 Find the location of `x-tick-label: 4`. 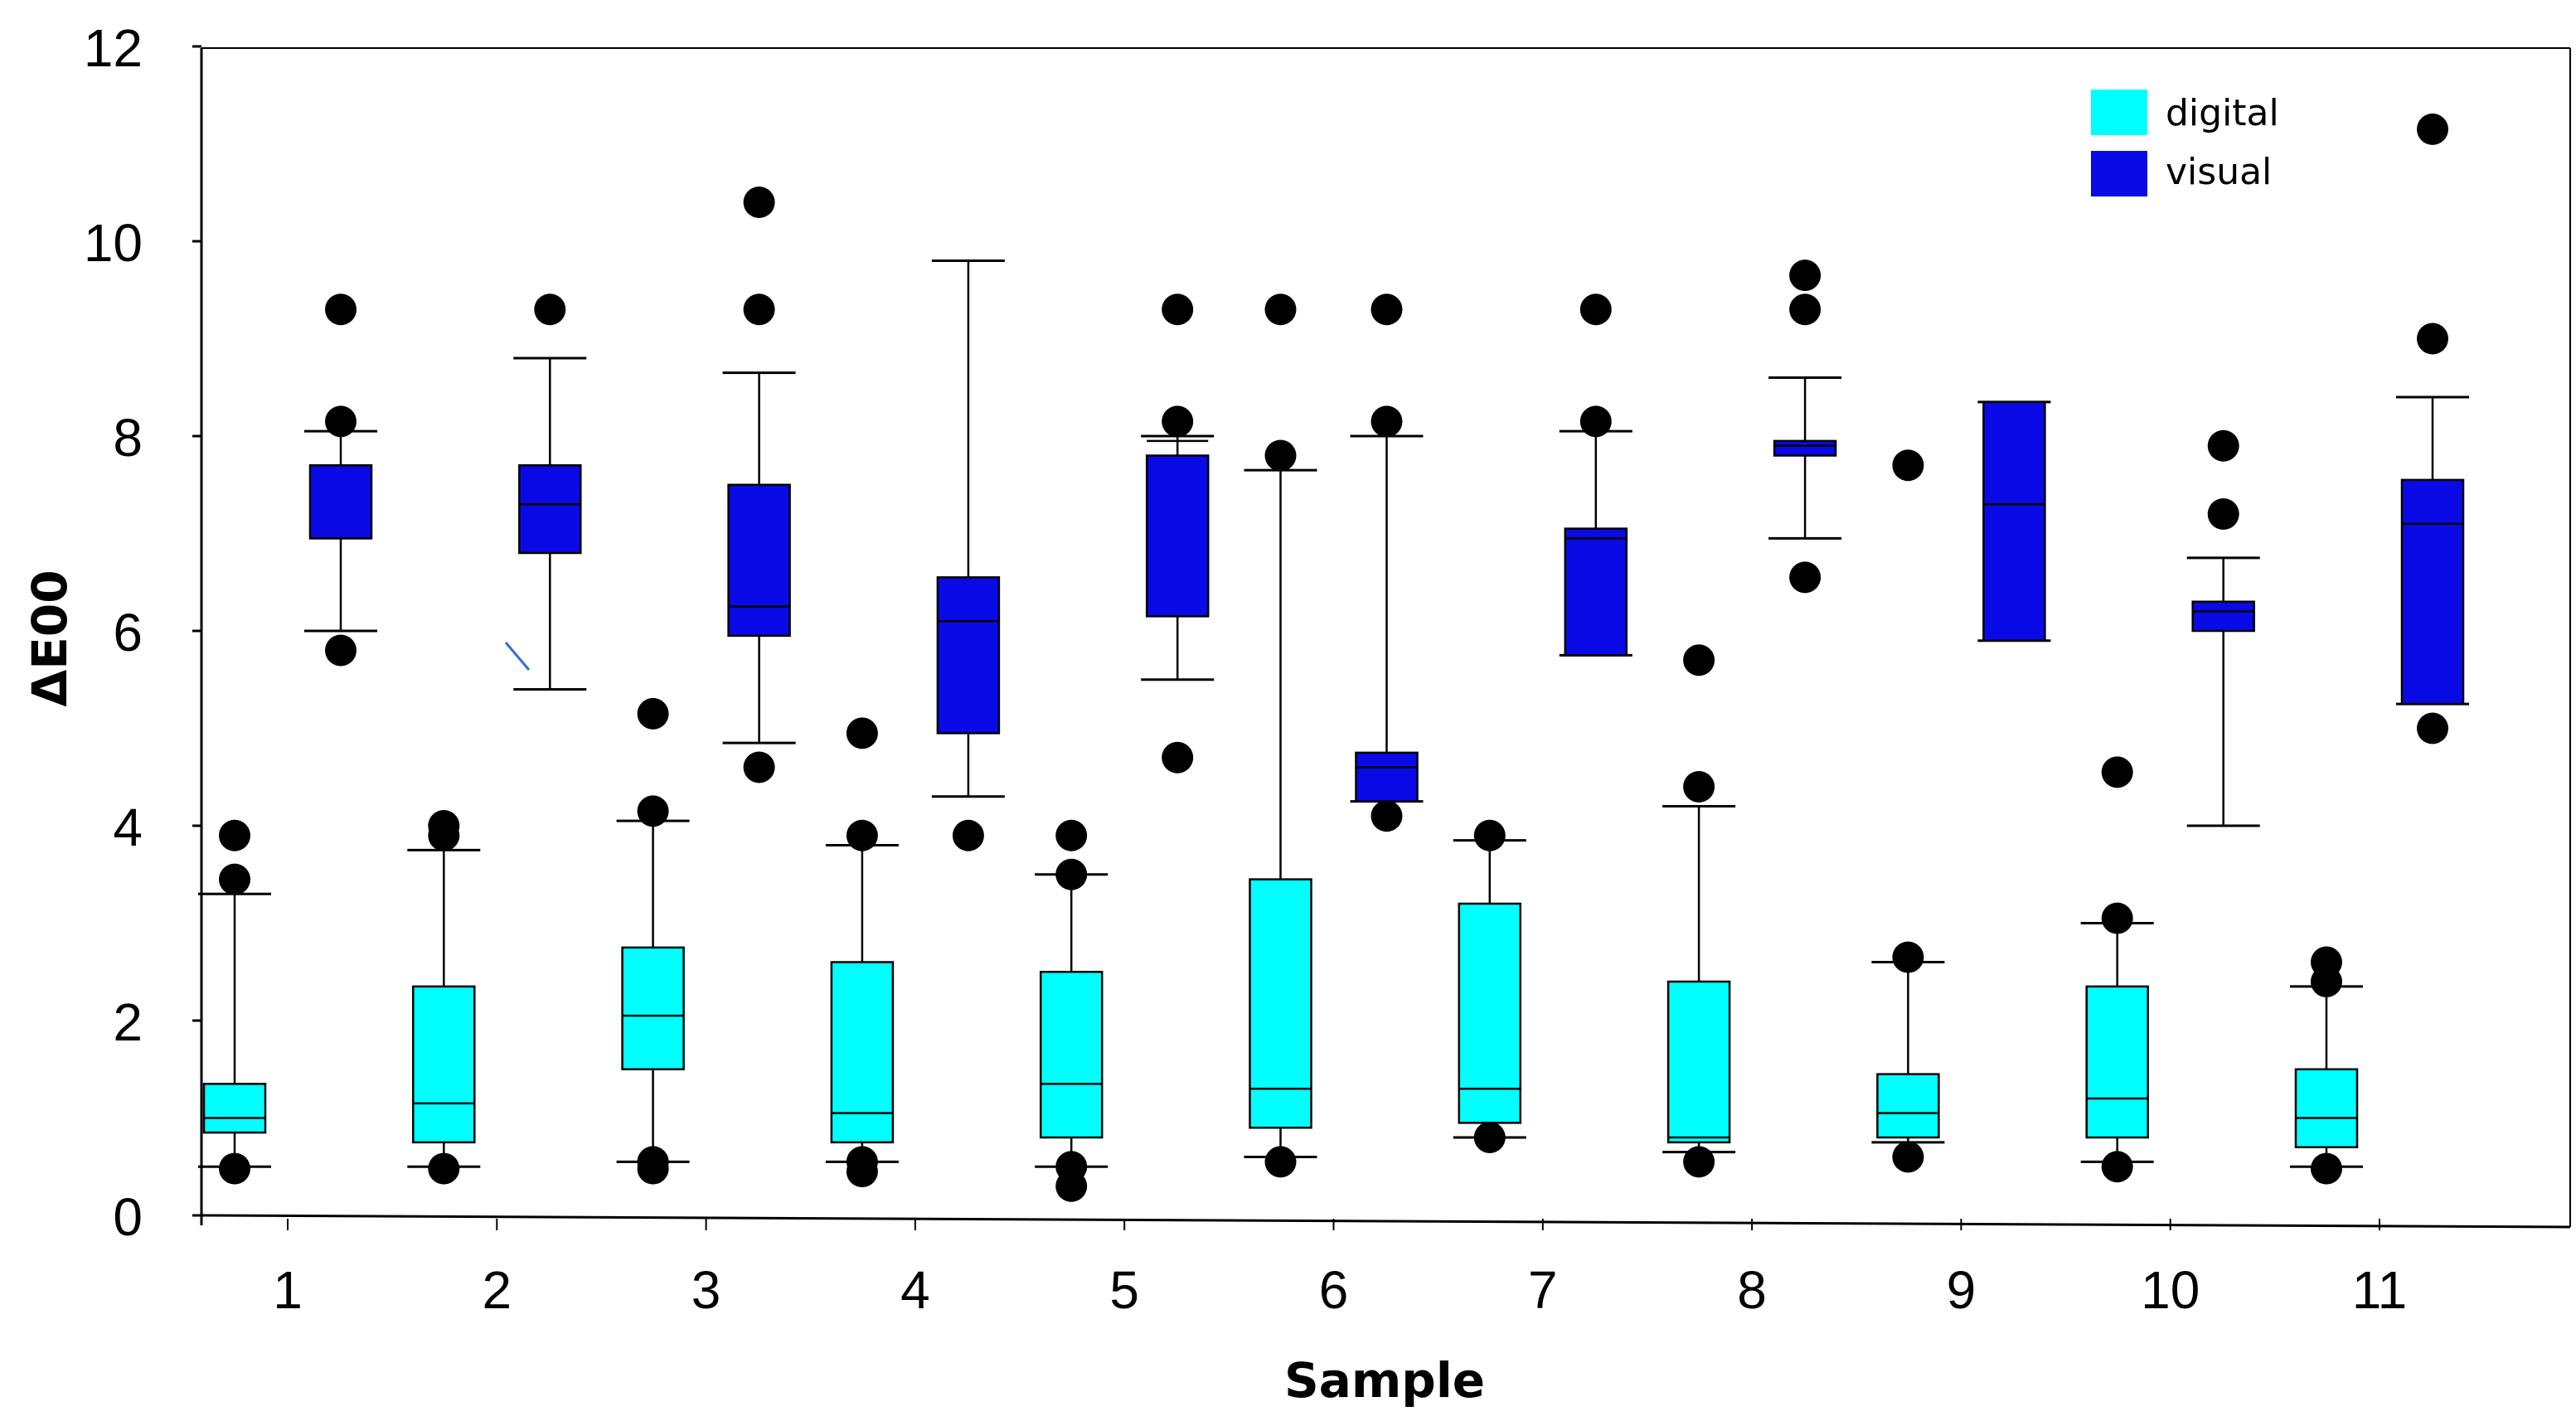

x-tick-label: 4 is located at coordinates (915, 1290).